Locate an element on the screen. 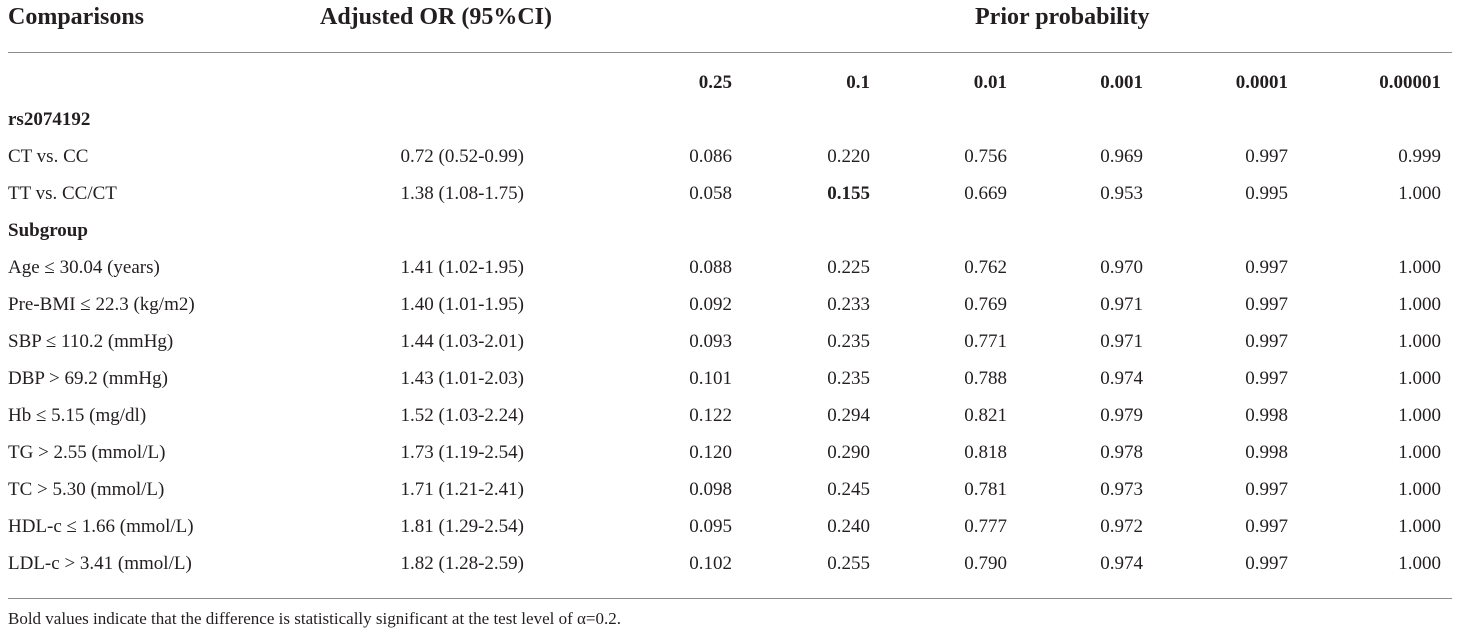  row-value: 0.777 is located at coordinates (985, 526).